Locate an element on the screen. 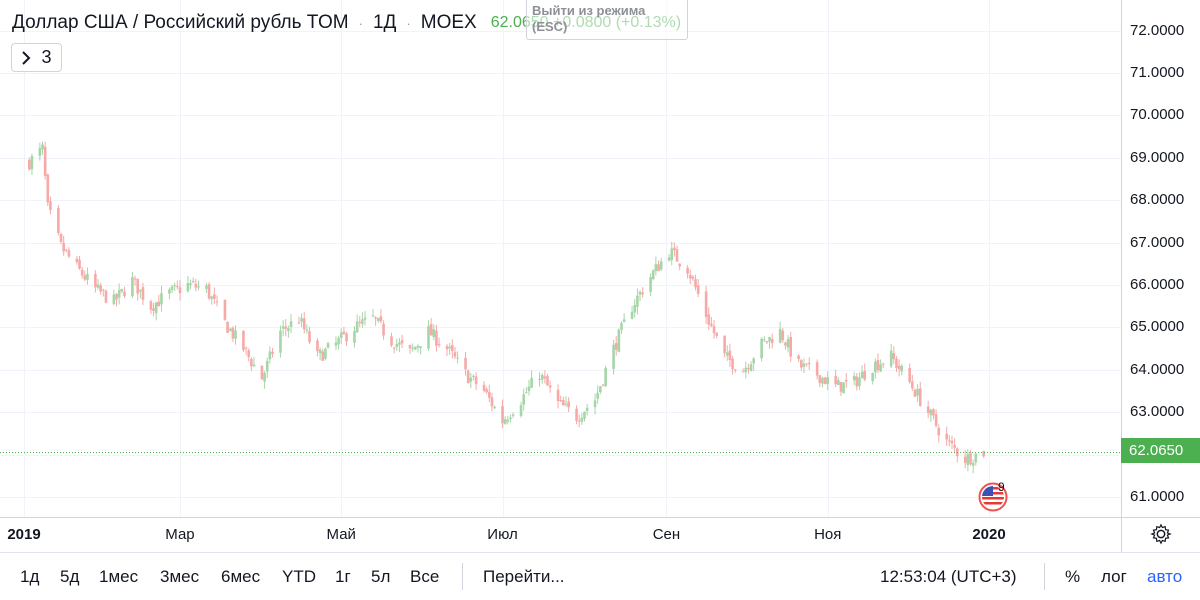  chevron-right-icon is located at coordinates (26, 57).